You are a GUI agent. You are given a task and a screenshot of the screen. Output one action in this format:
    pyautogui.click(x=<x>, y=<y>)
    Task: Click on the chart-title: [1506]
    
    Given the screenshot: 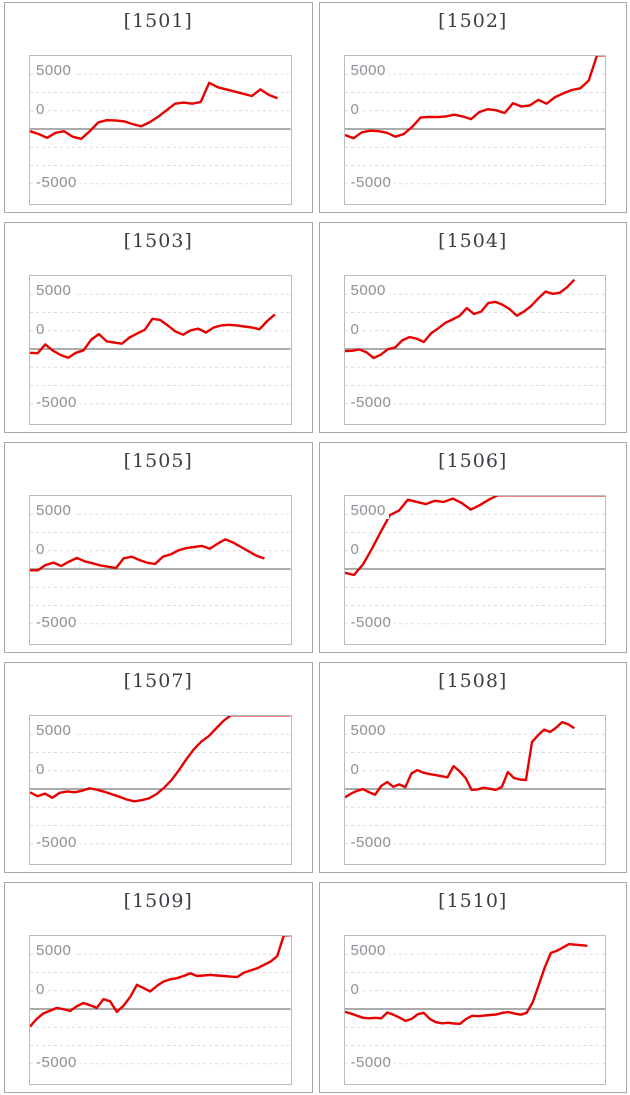 What is the action you would take?
    pyautogui.click(x=473, y=461)
    